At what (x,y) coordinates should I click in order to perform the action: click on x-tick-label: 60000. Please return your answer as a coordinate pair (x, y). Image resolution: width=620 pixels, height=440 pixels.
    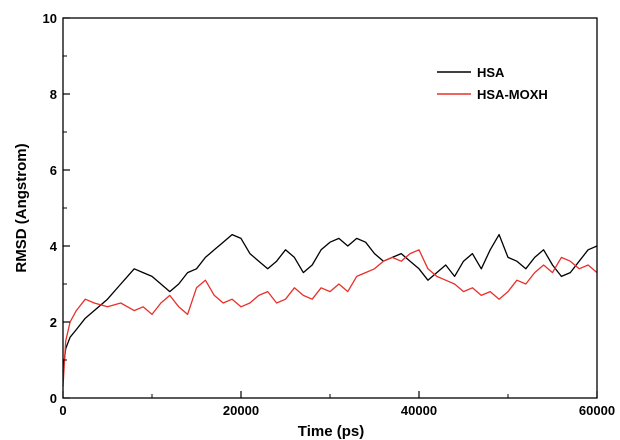
    Looking at the image, I should click on (597, 410).